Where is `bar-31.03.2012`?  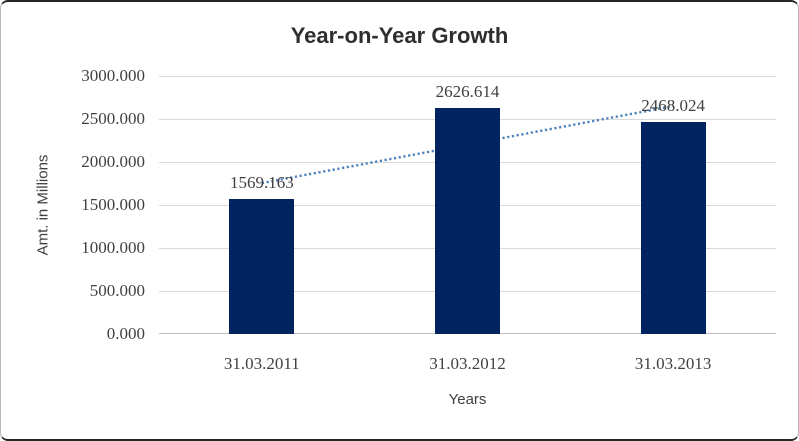
bar-31.03.2012 is located at coordinates (467, 221).